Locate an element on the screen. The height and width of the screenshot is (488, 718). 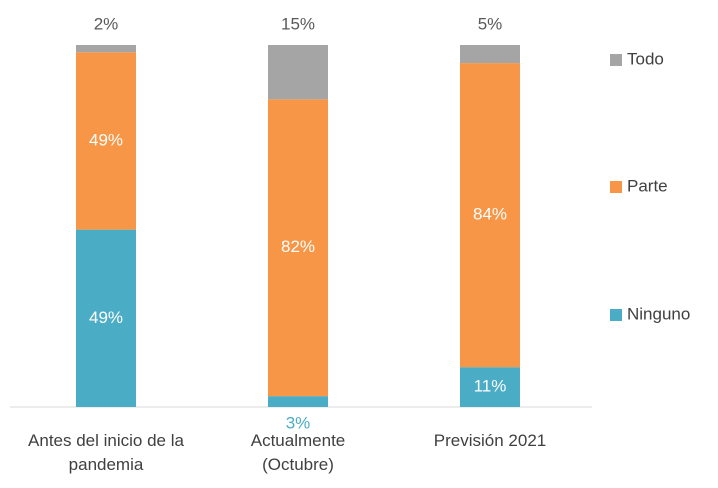
data-label: 11% is located at coordinates (490, 386).